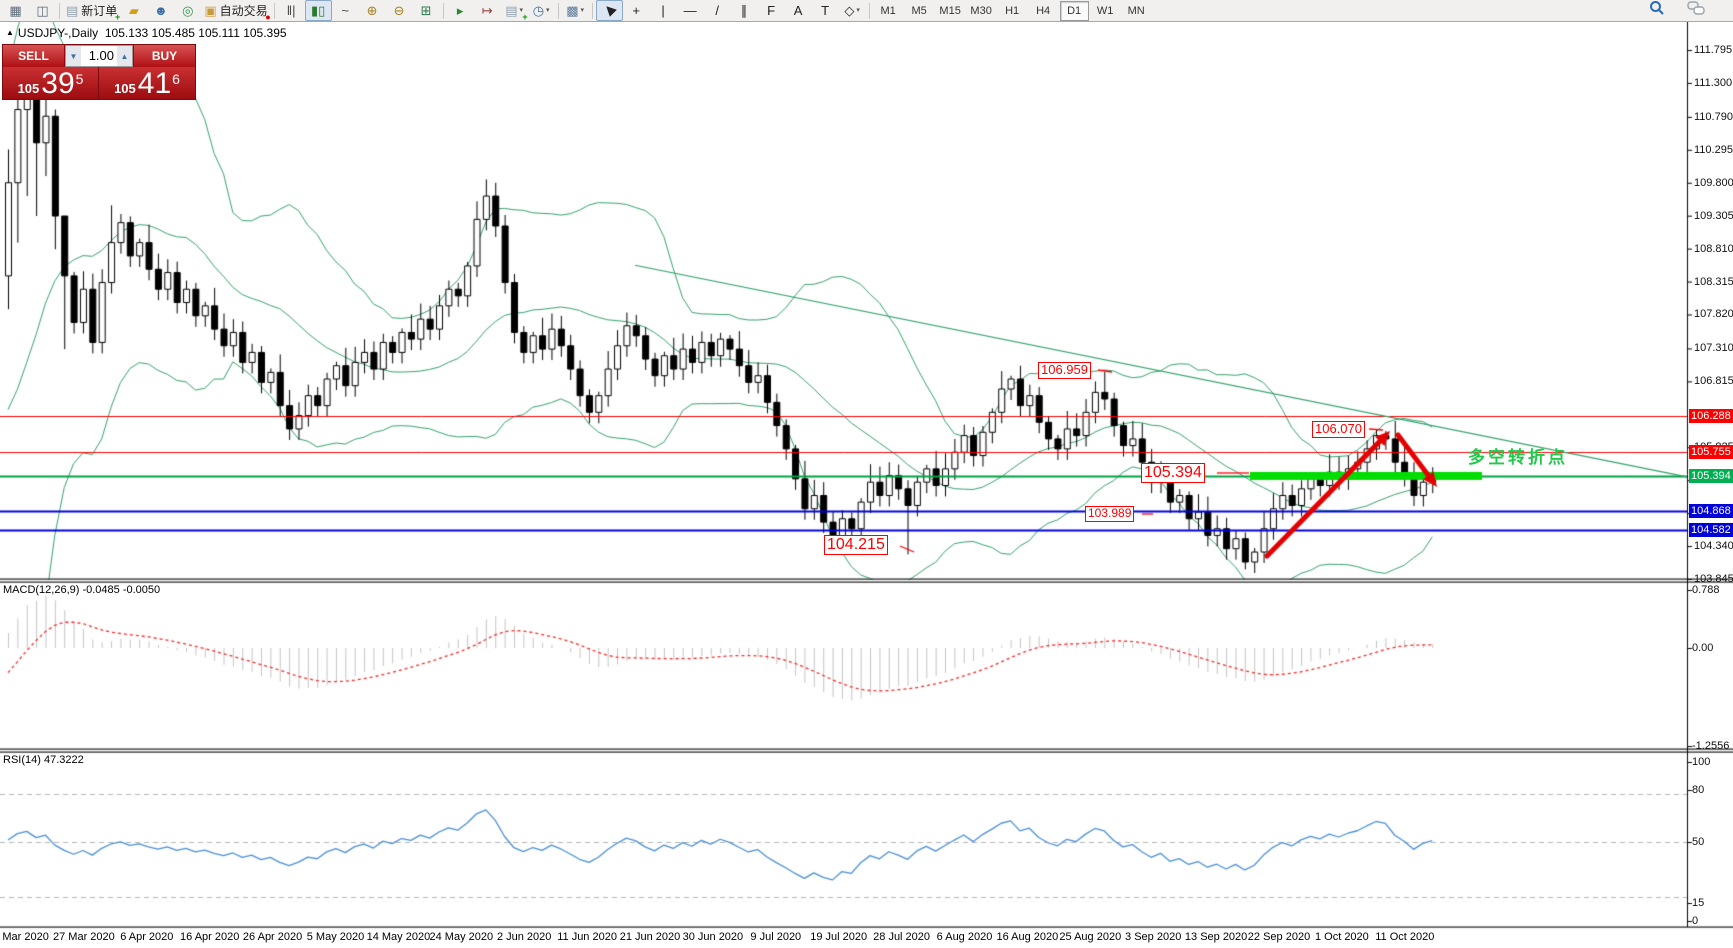 This screenshot has width=1733, height=948. I want to click on timeframe-button-M5: M5, so click(919, 10).